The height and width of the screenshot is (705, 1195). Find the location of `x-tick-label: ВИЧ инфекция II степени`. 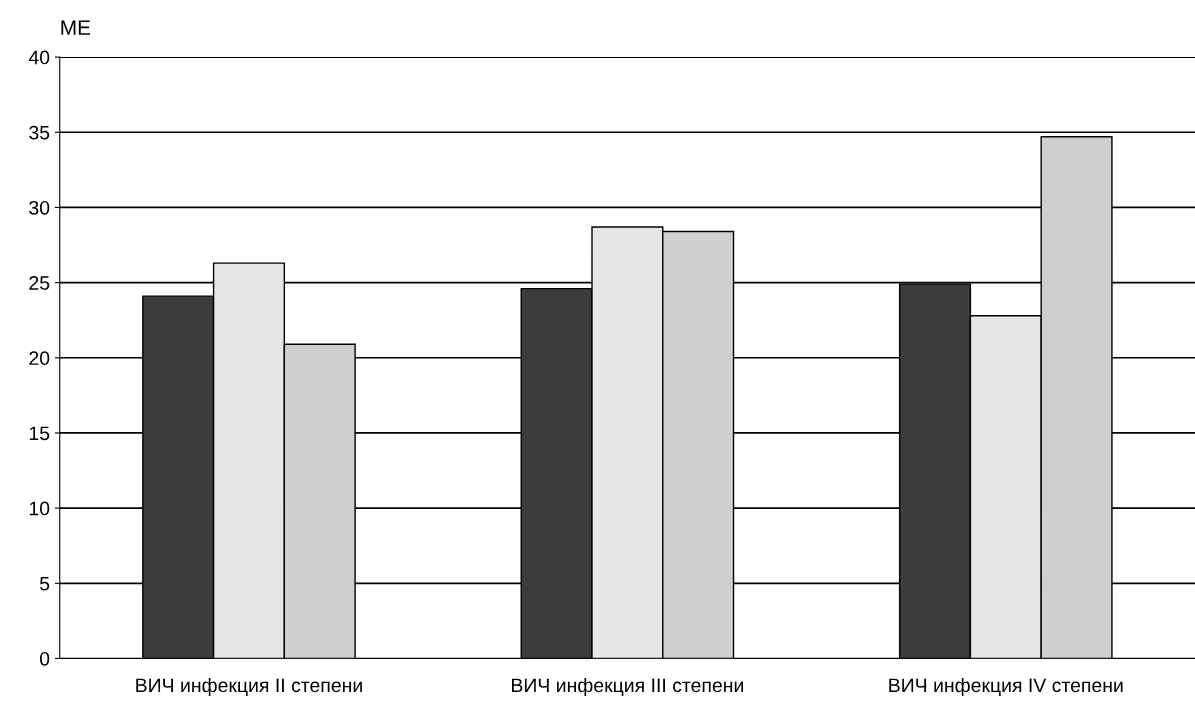

x-tick-label: ВИЧ инфекция II степени is located at coordinates (249, 687).